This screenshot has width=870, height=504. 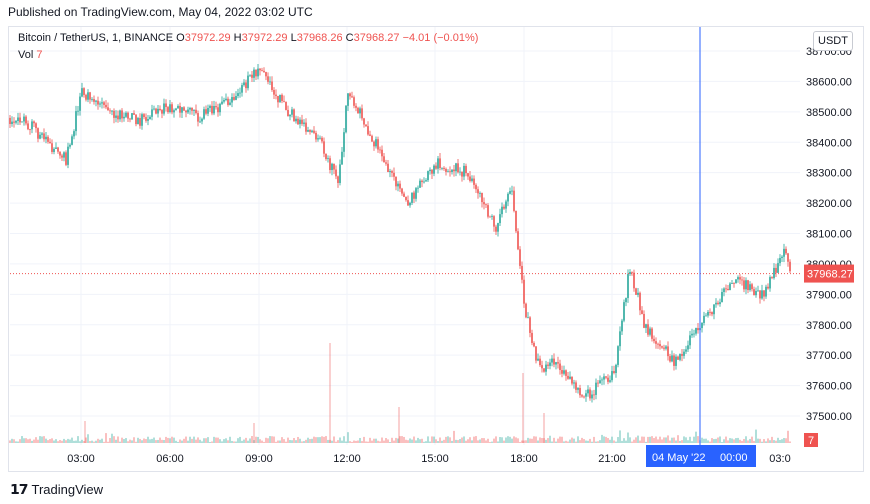 What do you see at coordinates (26, 55) in the screenshot?
I see `volume-label: Vol` at bounding box center [26, 55].